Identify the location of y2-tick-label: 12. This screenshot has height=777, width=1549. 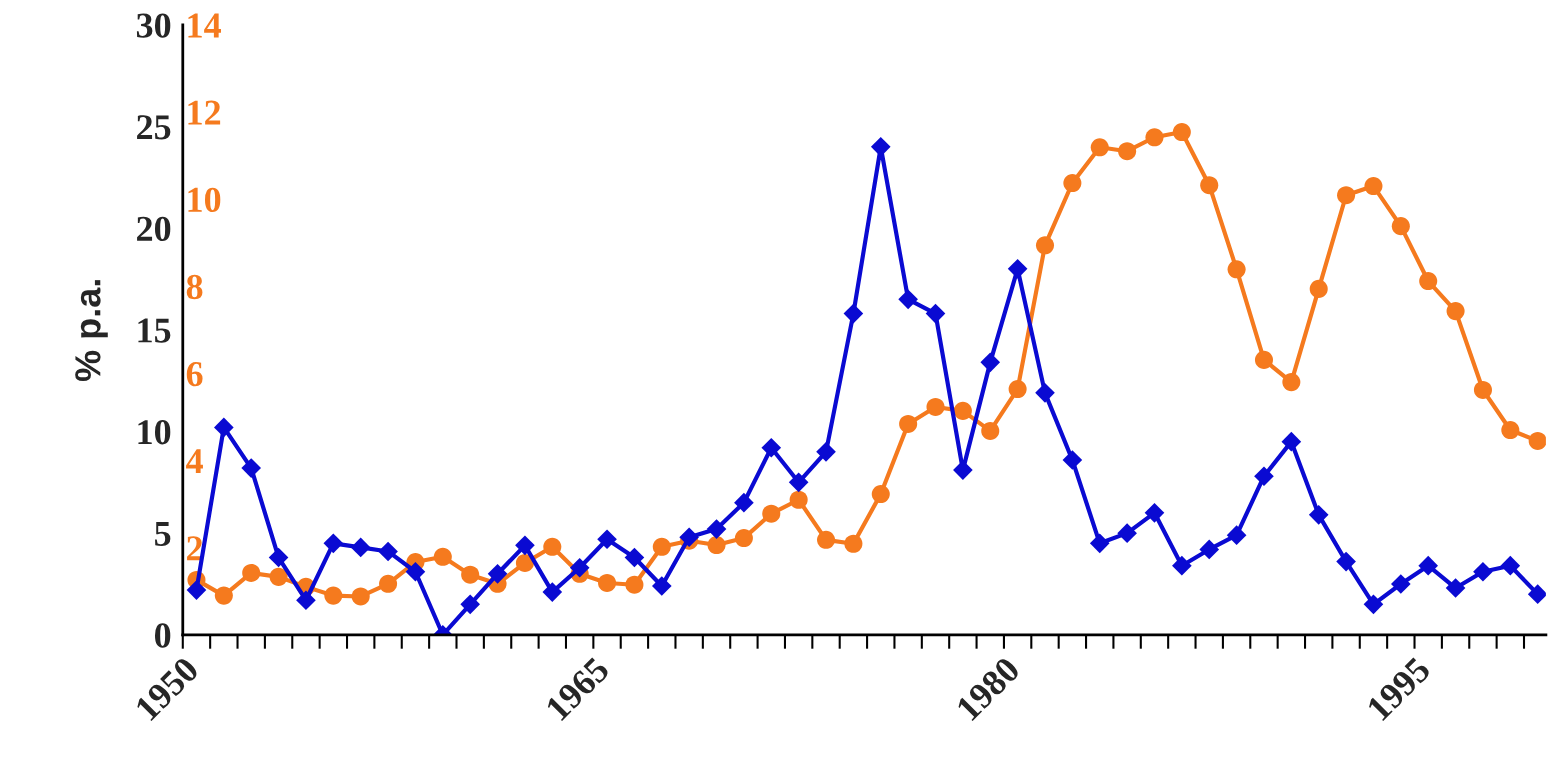
(204, 112).